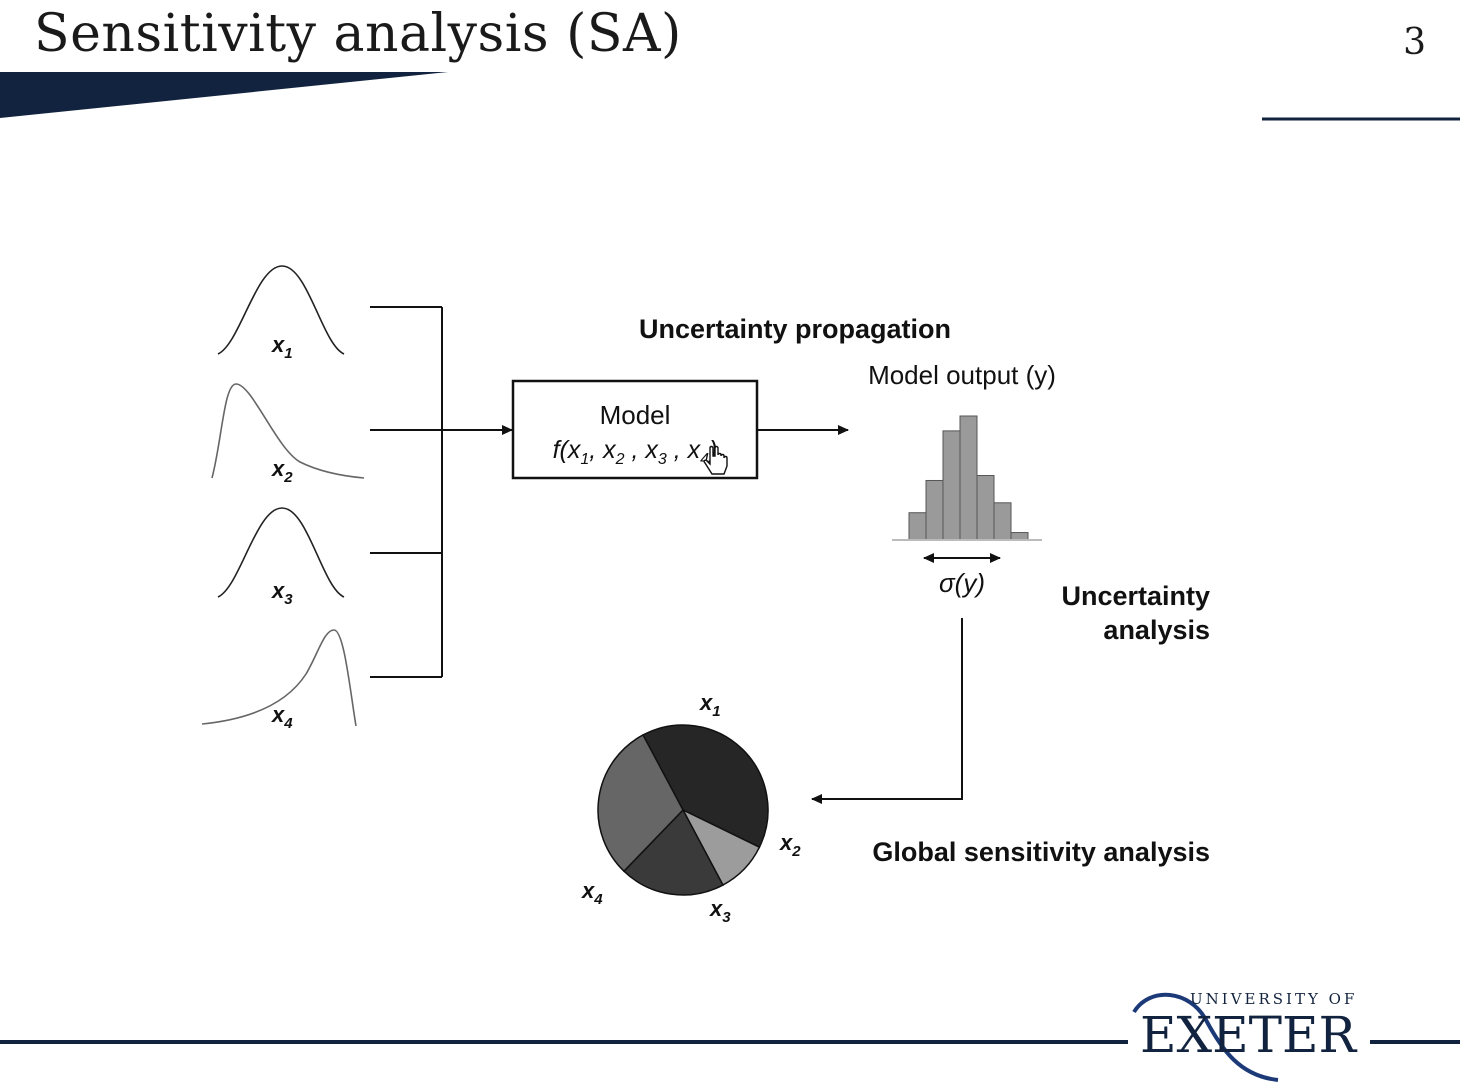 The height and width of the screenshot is (1084, 1460). Describe the element at coordinates (1414, 42) in the screenshot. I see `page-number: 3` at that location.